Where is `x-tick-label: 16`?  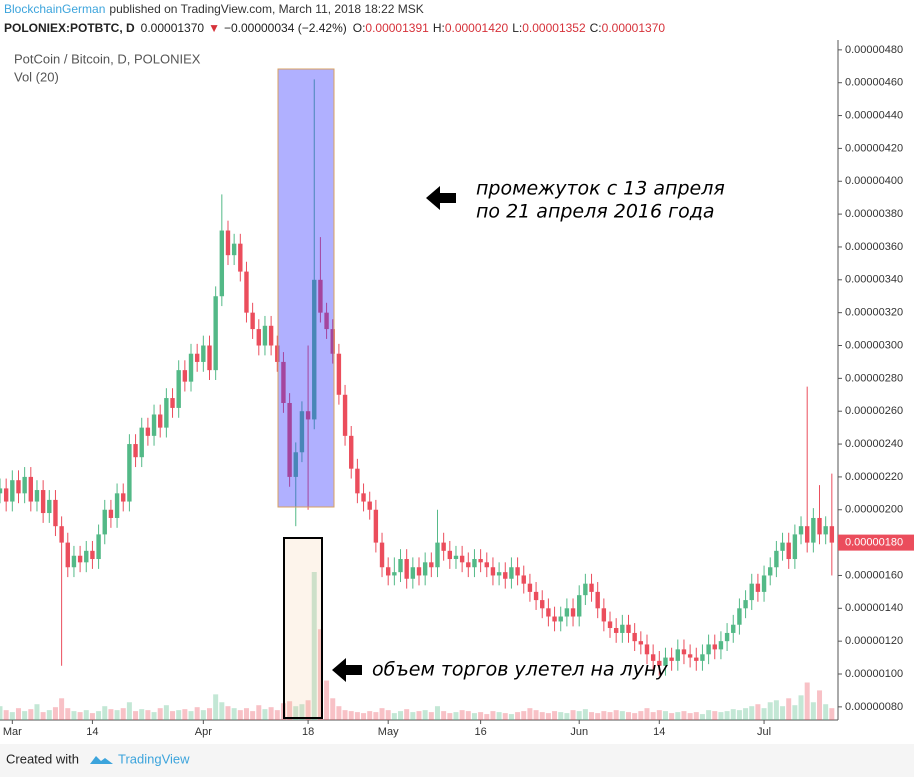 x-tick-label: 16 is located at coordinates (480, 732).